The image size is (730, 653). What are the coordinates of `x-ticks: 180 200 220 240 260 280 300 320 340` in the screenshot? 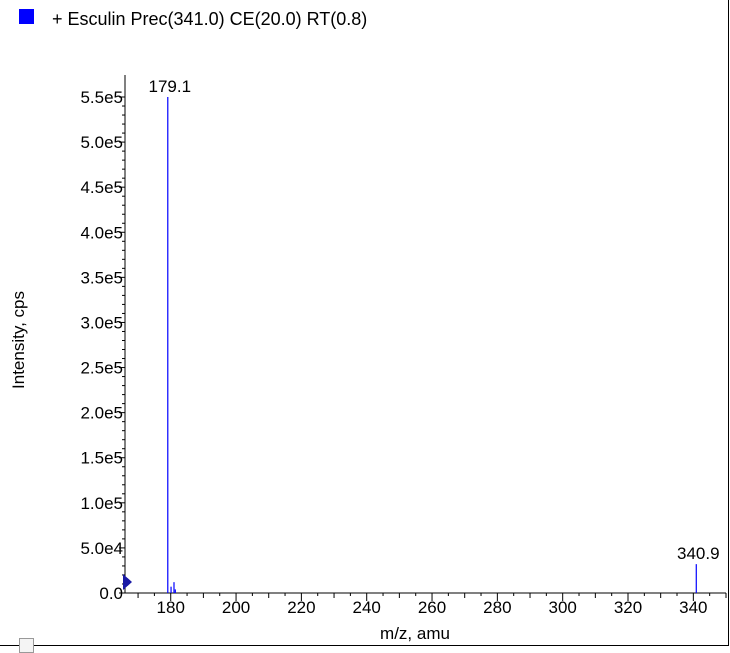 It's located at (432, 605).